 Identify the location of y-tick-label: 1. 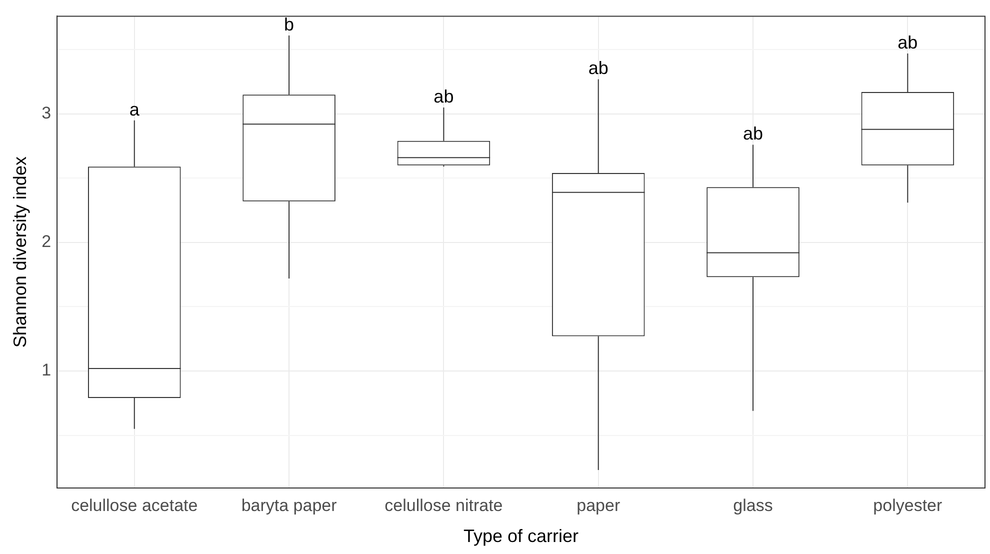
(47, 370).